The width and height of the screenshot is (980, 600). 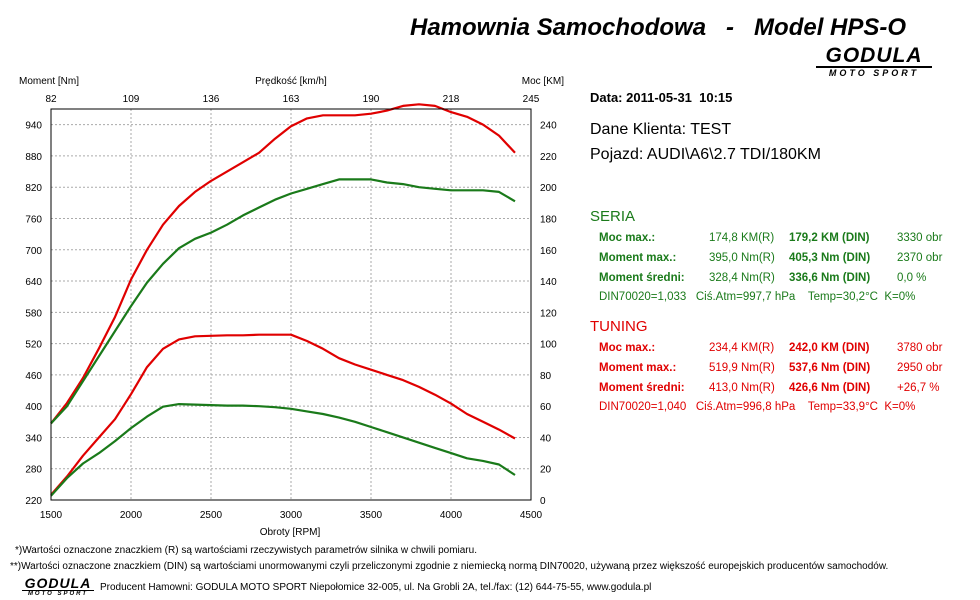 I want to click on stat-real: 413,0 Nm(R), so click(x=742, y=388).